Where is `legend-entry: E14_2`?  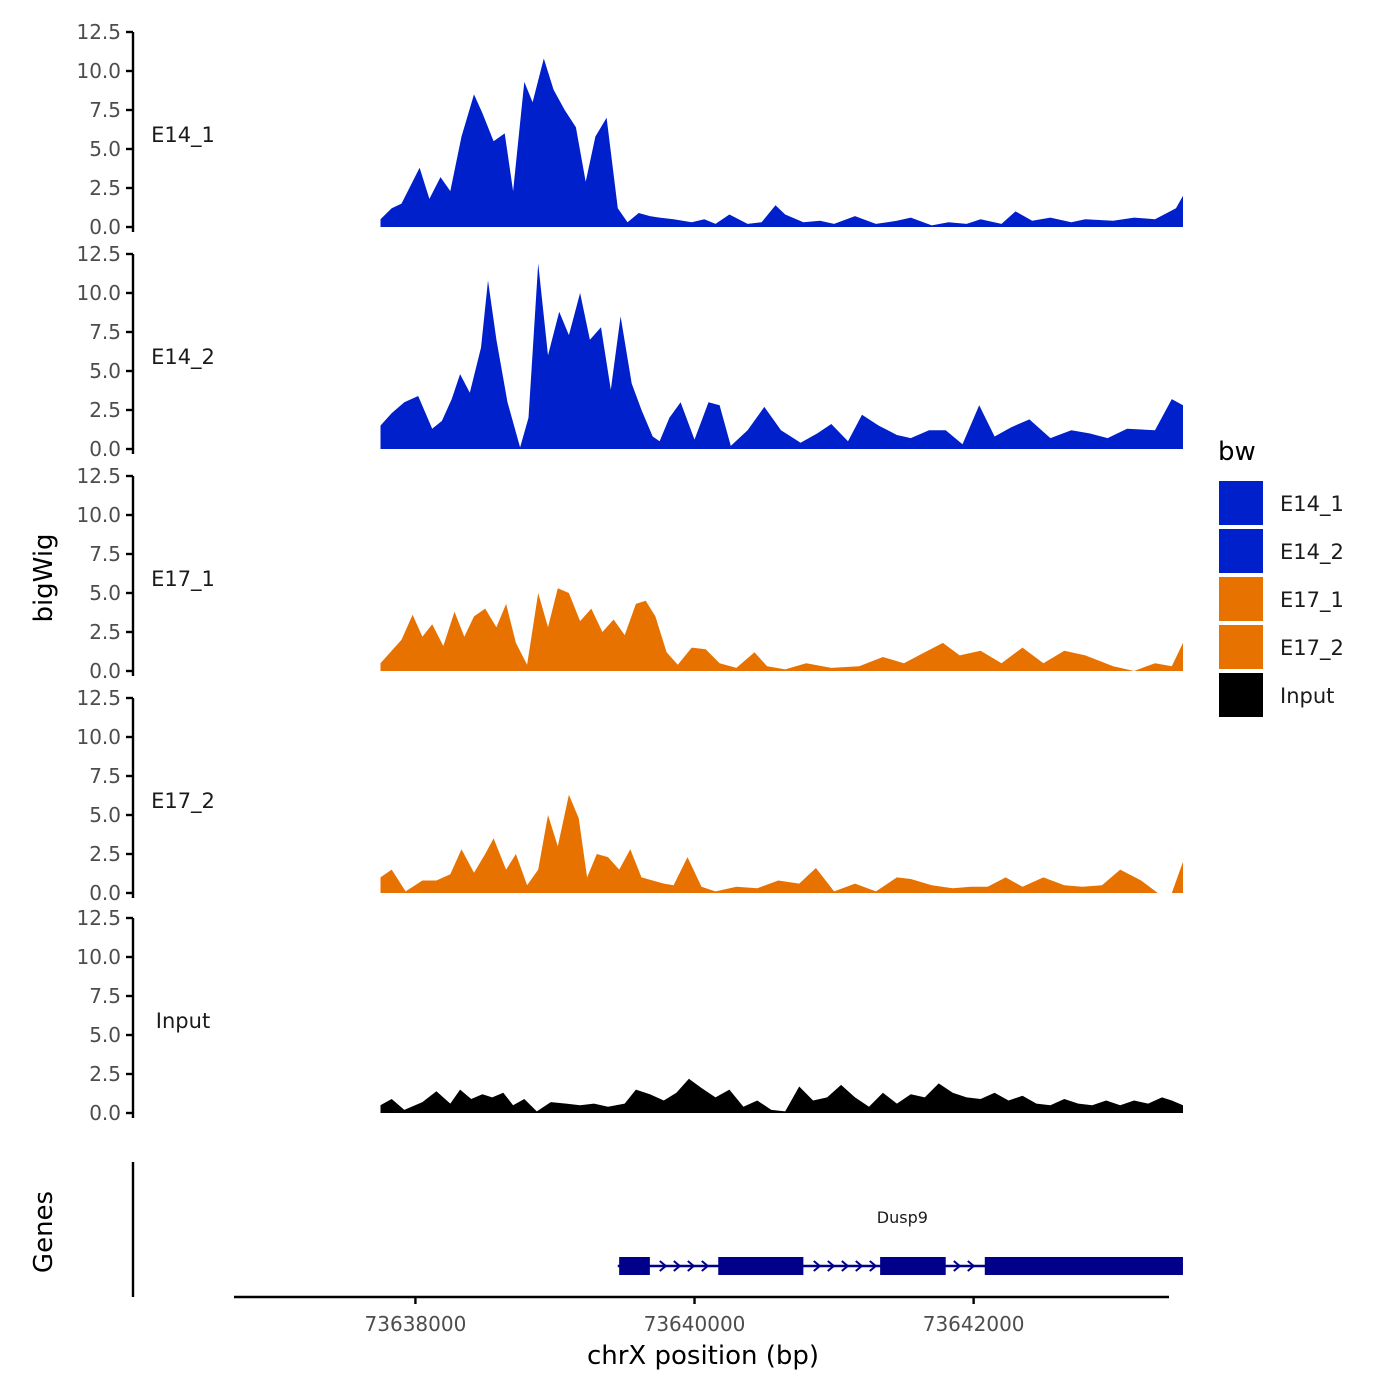 legend-entry: E14_2 is located at coordinates (1280, 551).